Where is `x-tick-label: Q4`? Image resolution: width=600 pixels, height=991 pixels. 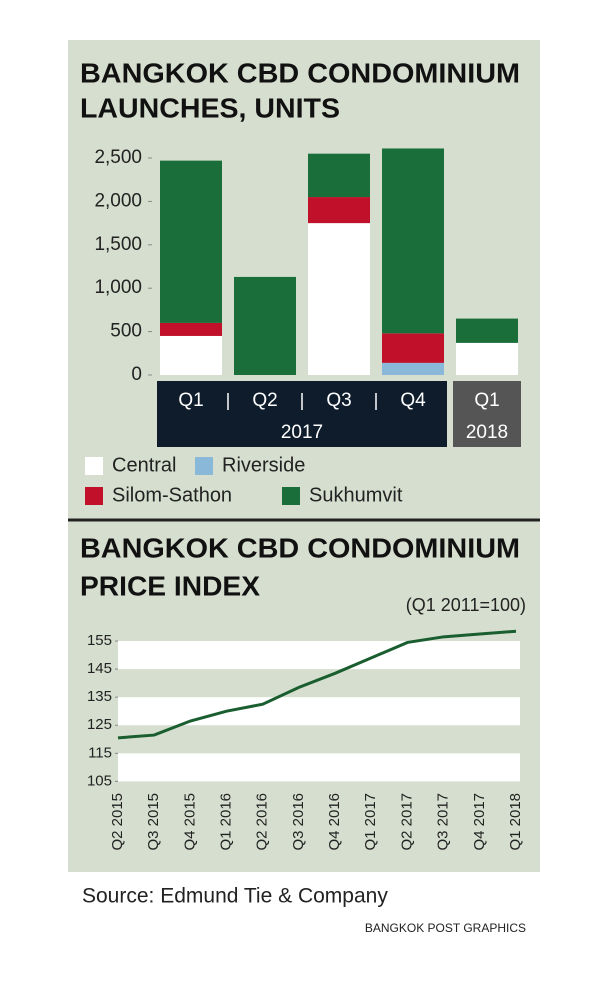
x-tick-label: Q4 is located at coordinates (413, 400).